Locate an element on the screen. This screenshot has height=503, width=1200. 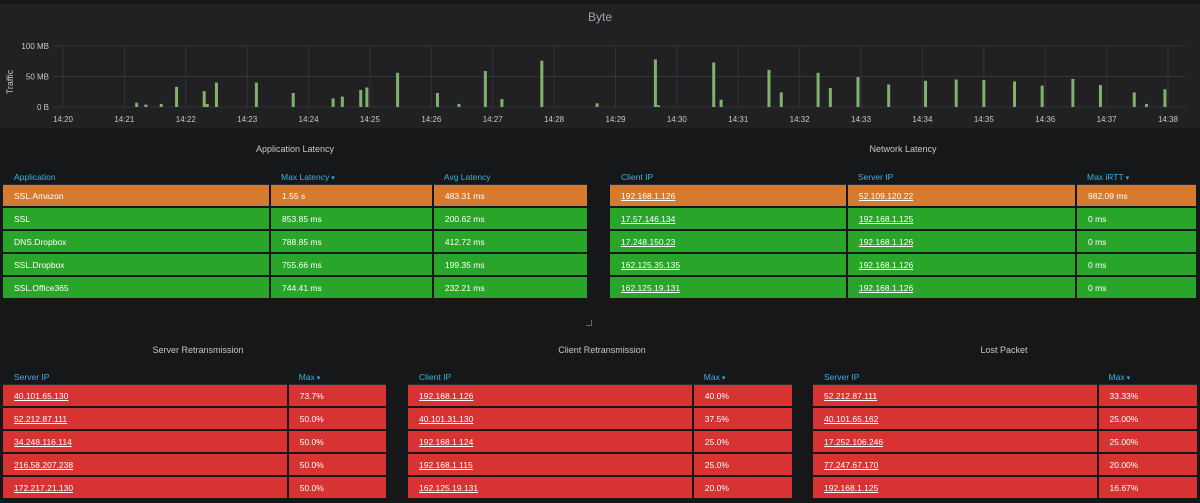
x-tick-label: 14:32 is located at coordinates (800, 119).